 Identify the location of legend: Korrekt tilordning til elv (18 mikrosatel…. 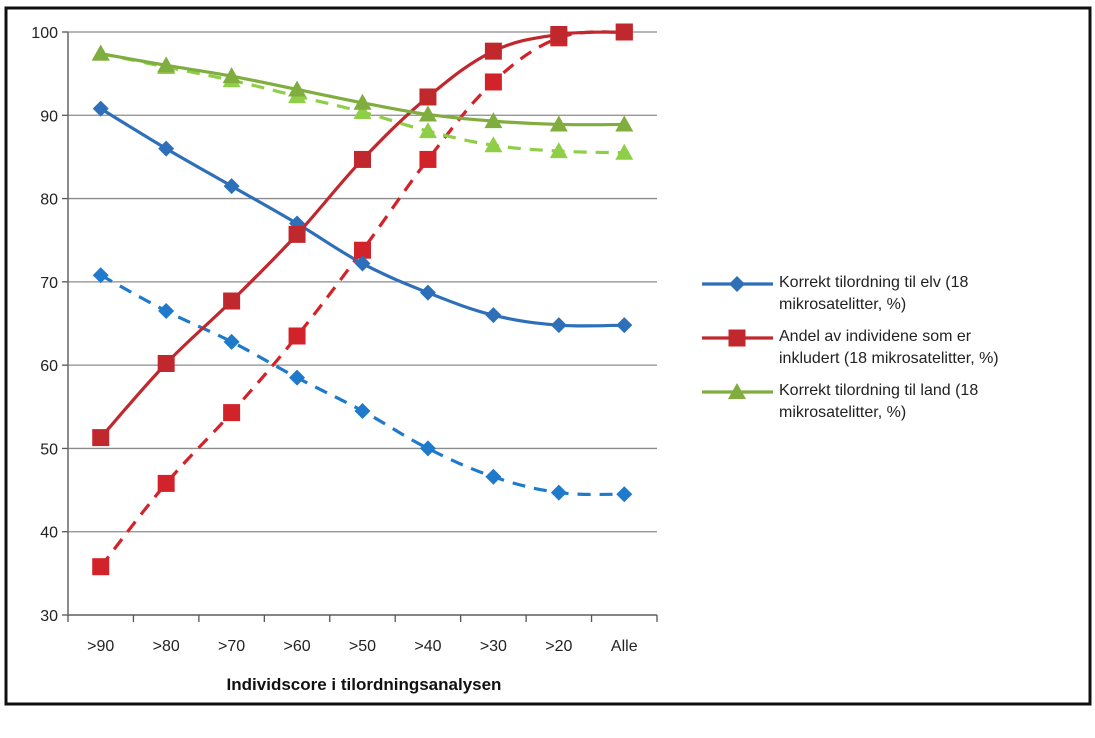
(895, 353).